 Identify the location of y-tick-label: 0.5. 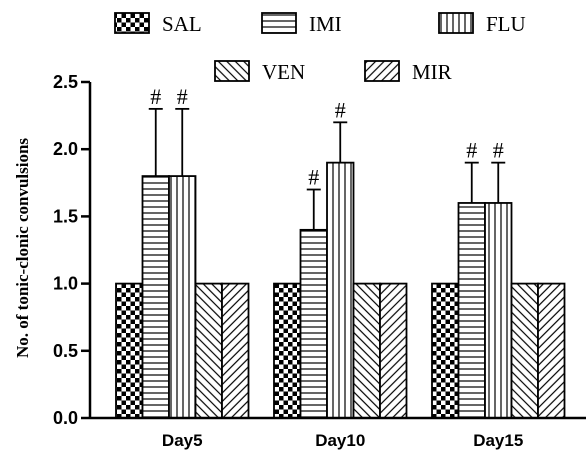
(65, 351).